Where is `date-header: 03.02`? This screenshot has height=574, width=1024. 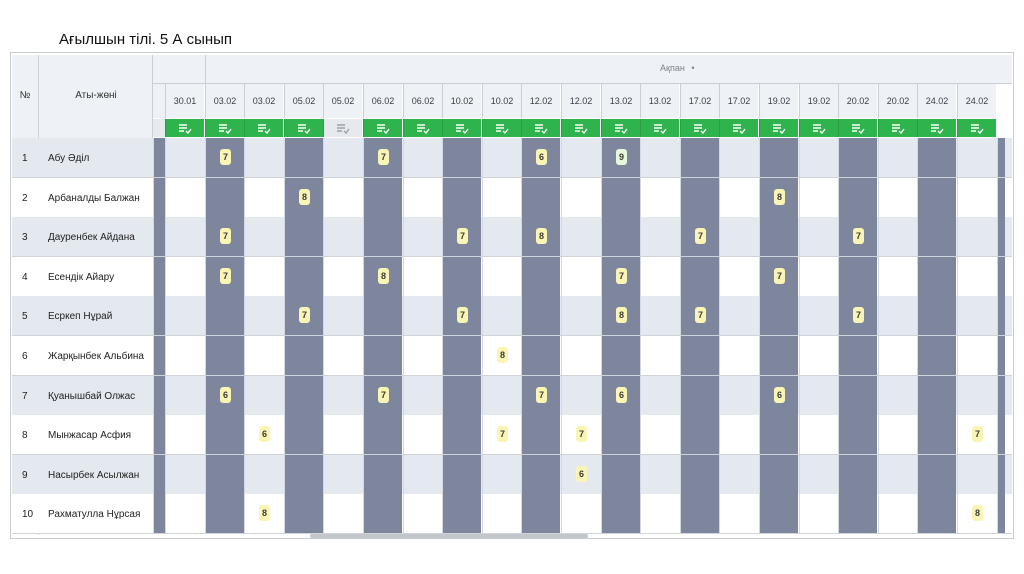 date-header: 03.02 is located at coordinates (224, 101).